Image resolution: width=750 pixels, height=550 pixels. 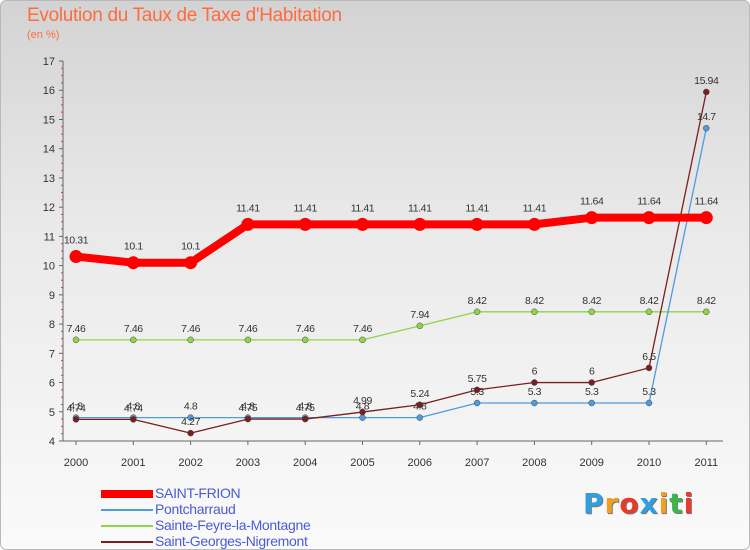 What do you see at coordinates (477, 463) in the screenshot?
I see `x-tick-label: 2007` at bounding box center [477, 463].